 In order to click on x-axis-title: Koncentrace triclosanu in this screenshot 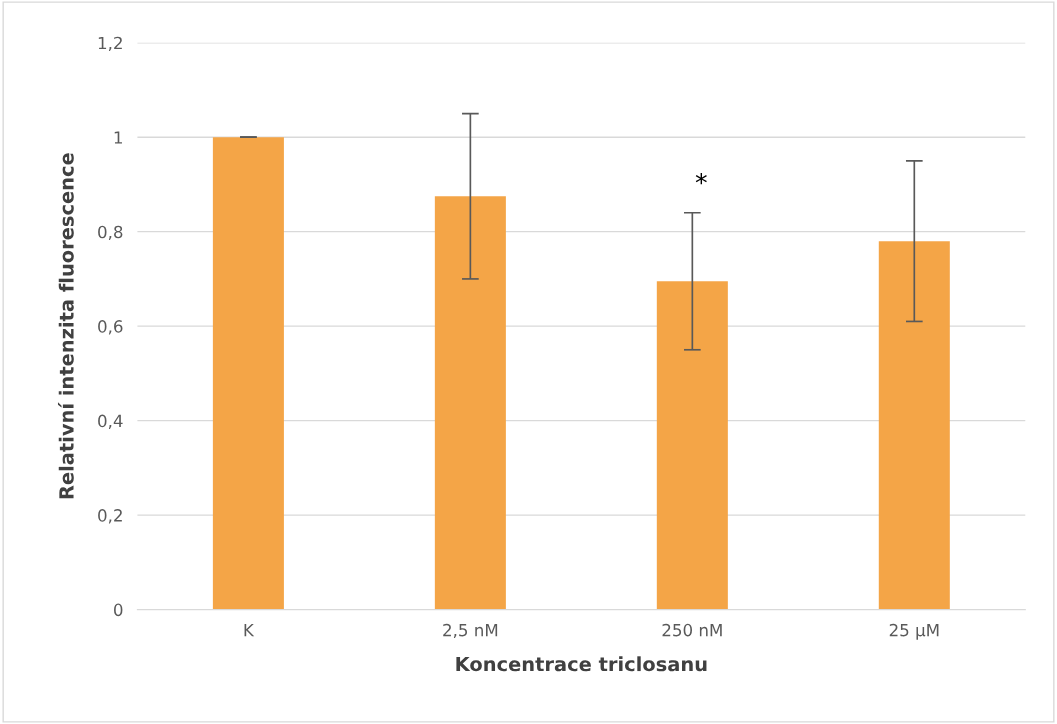, I will do `click(581, 664)`.